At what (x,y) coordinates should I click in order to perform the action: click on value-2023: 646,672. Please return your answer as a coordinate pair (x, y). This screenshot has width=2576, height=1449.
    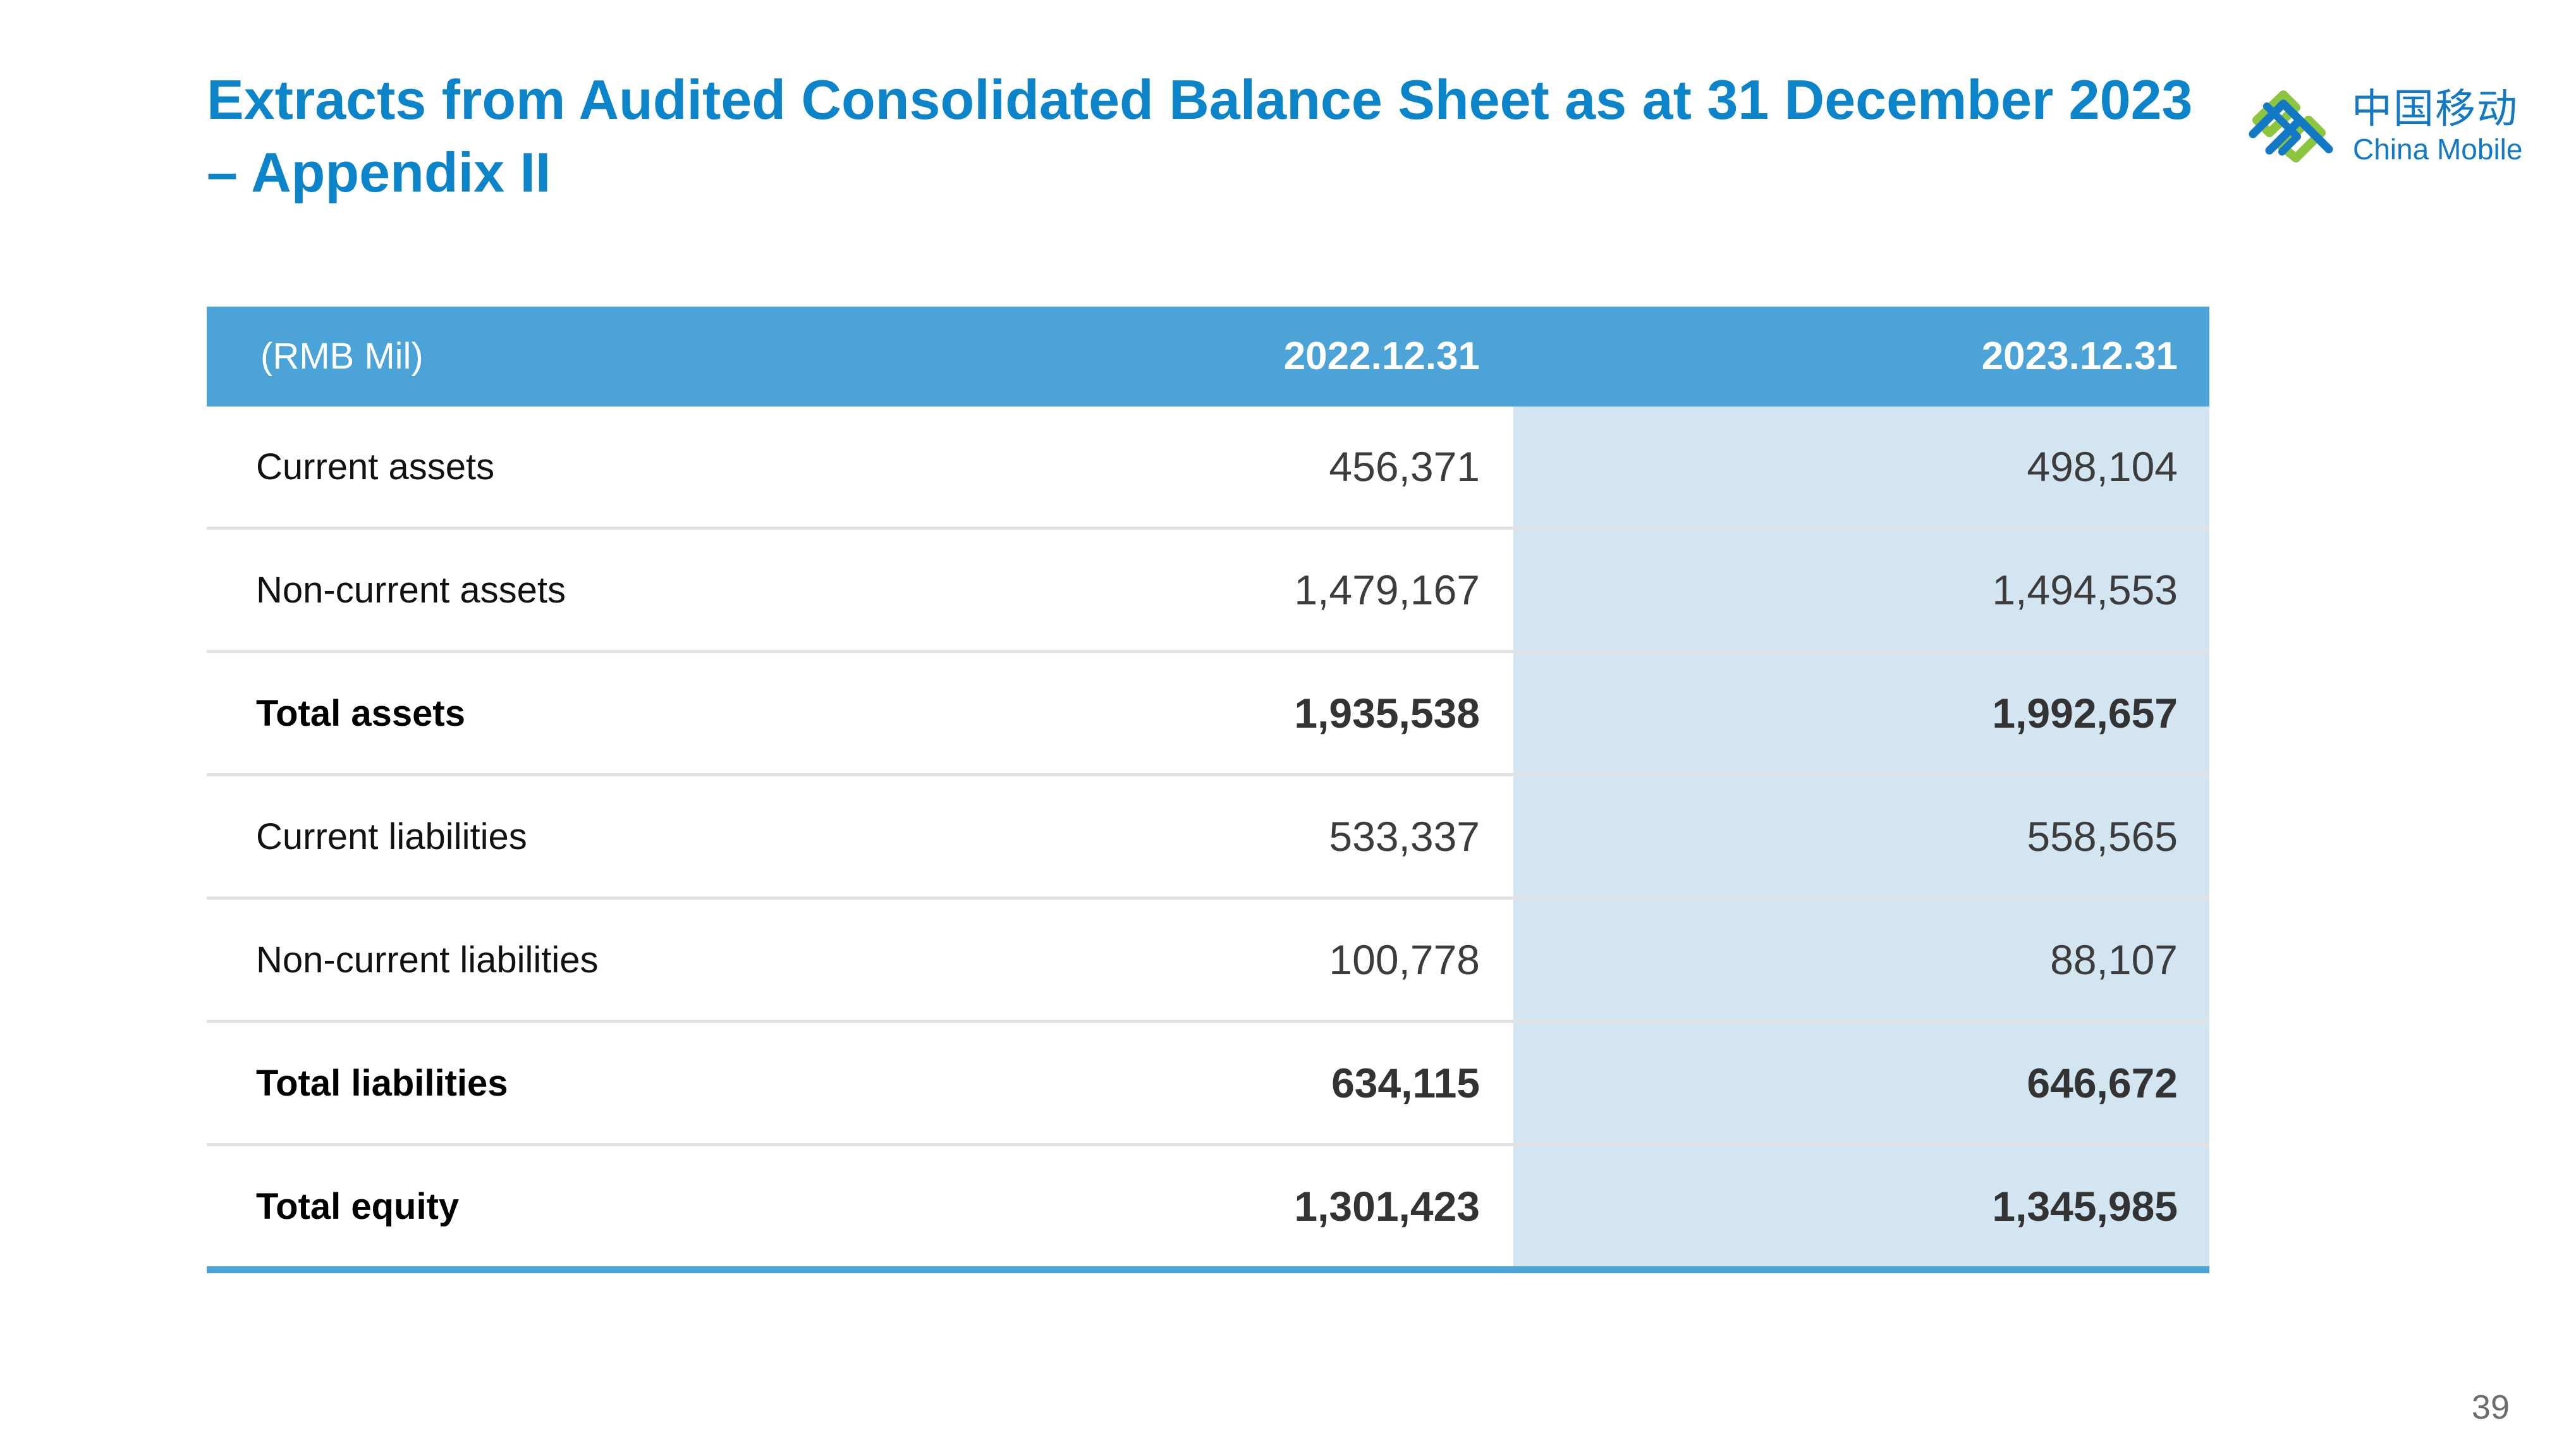
    Looking at the image, I should click on (1861, 1083).